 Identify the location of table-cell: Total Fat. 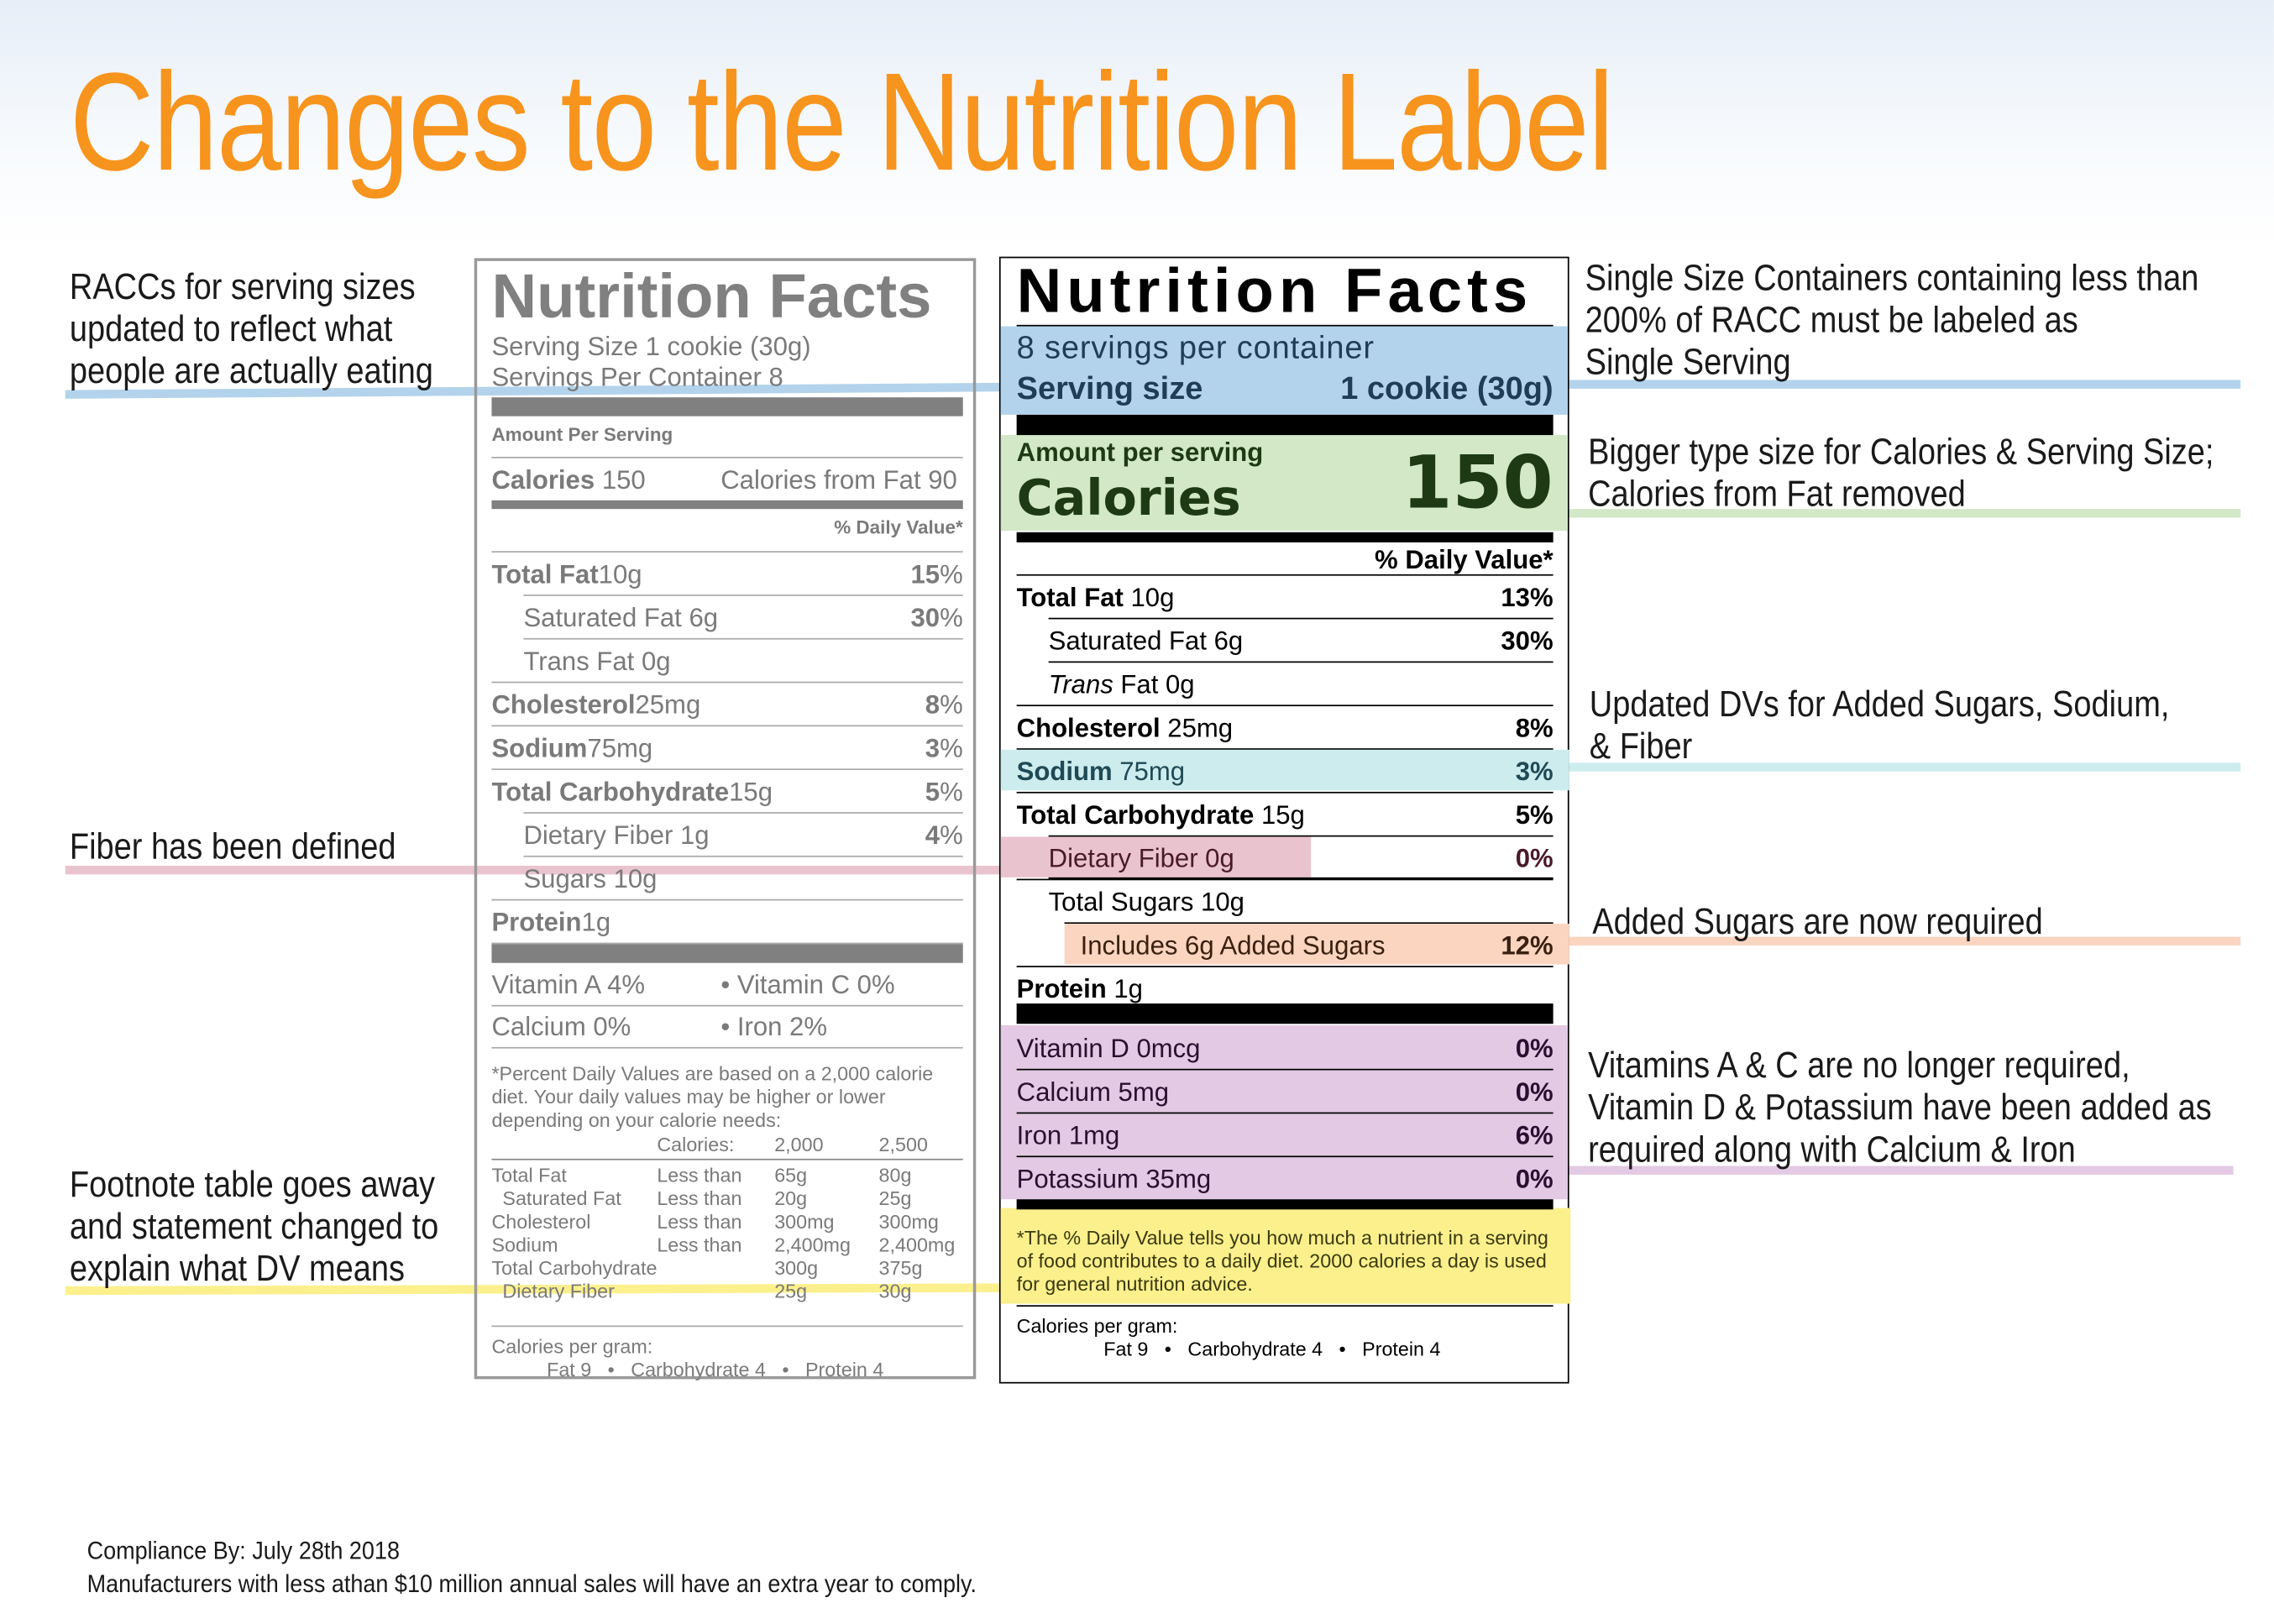
(529, 1176).